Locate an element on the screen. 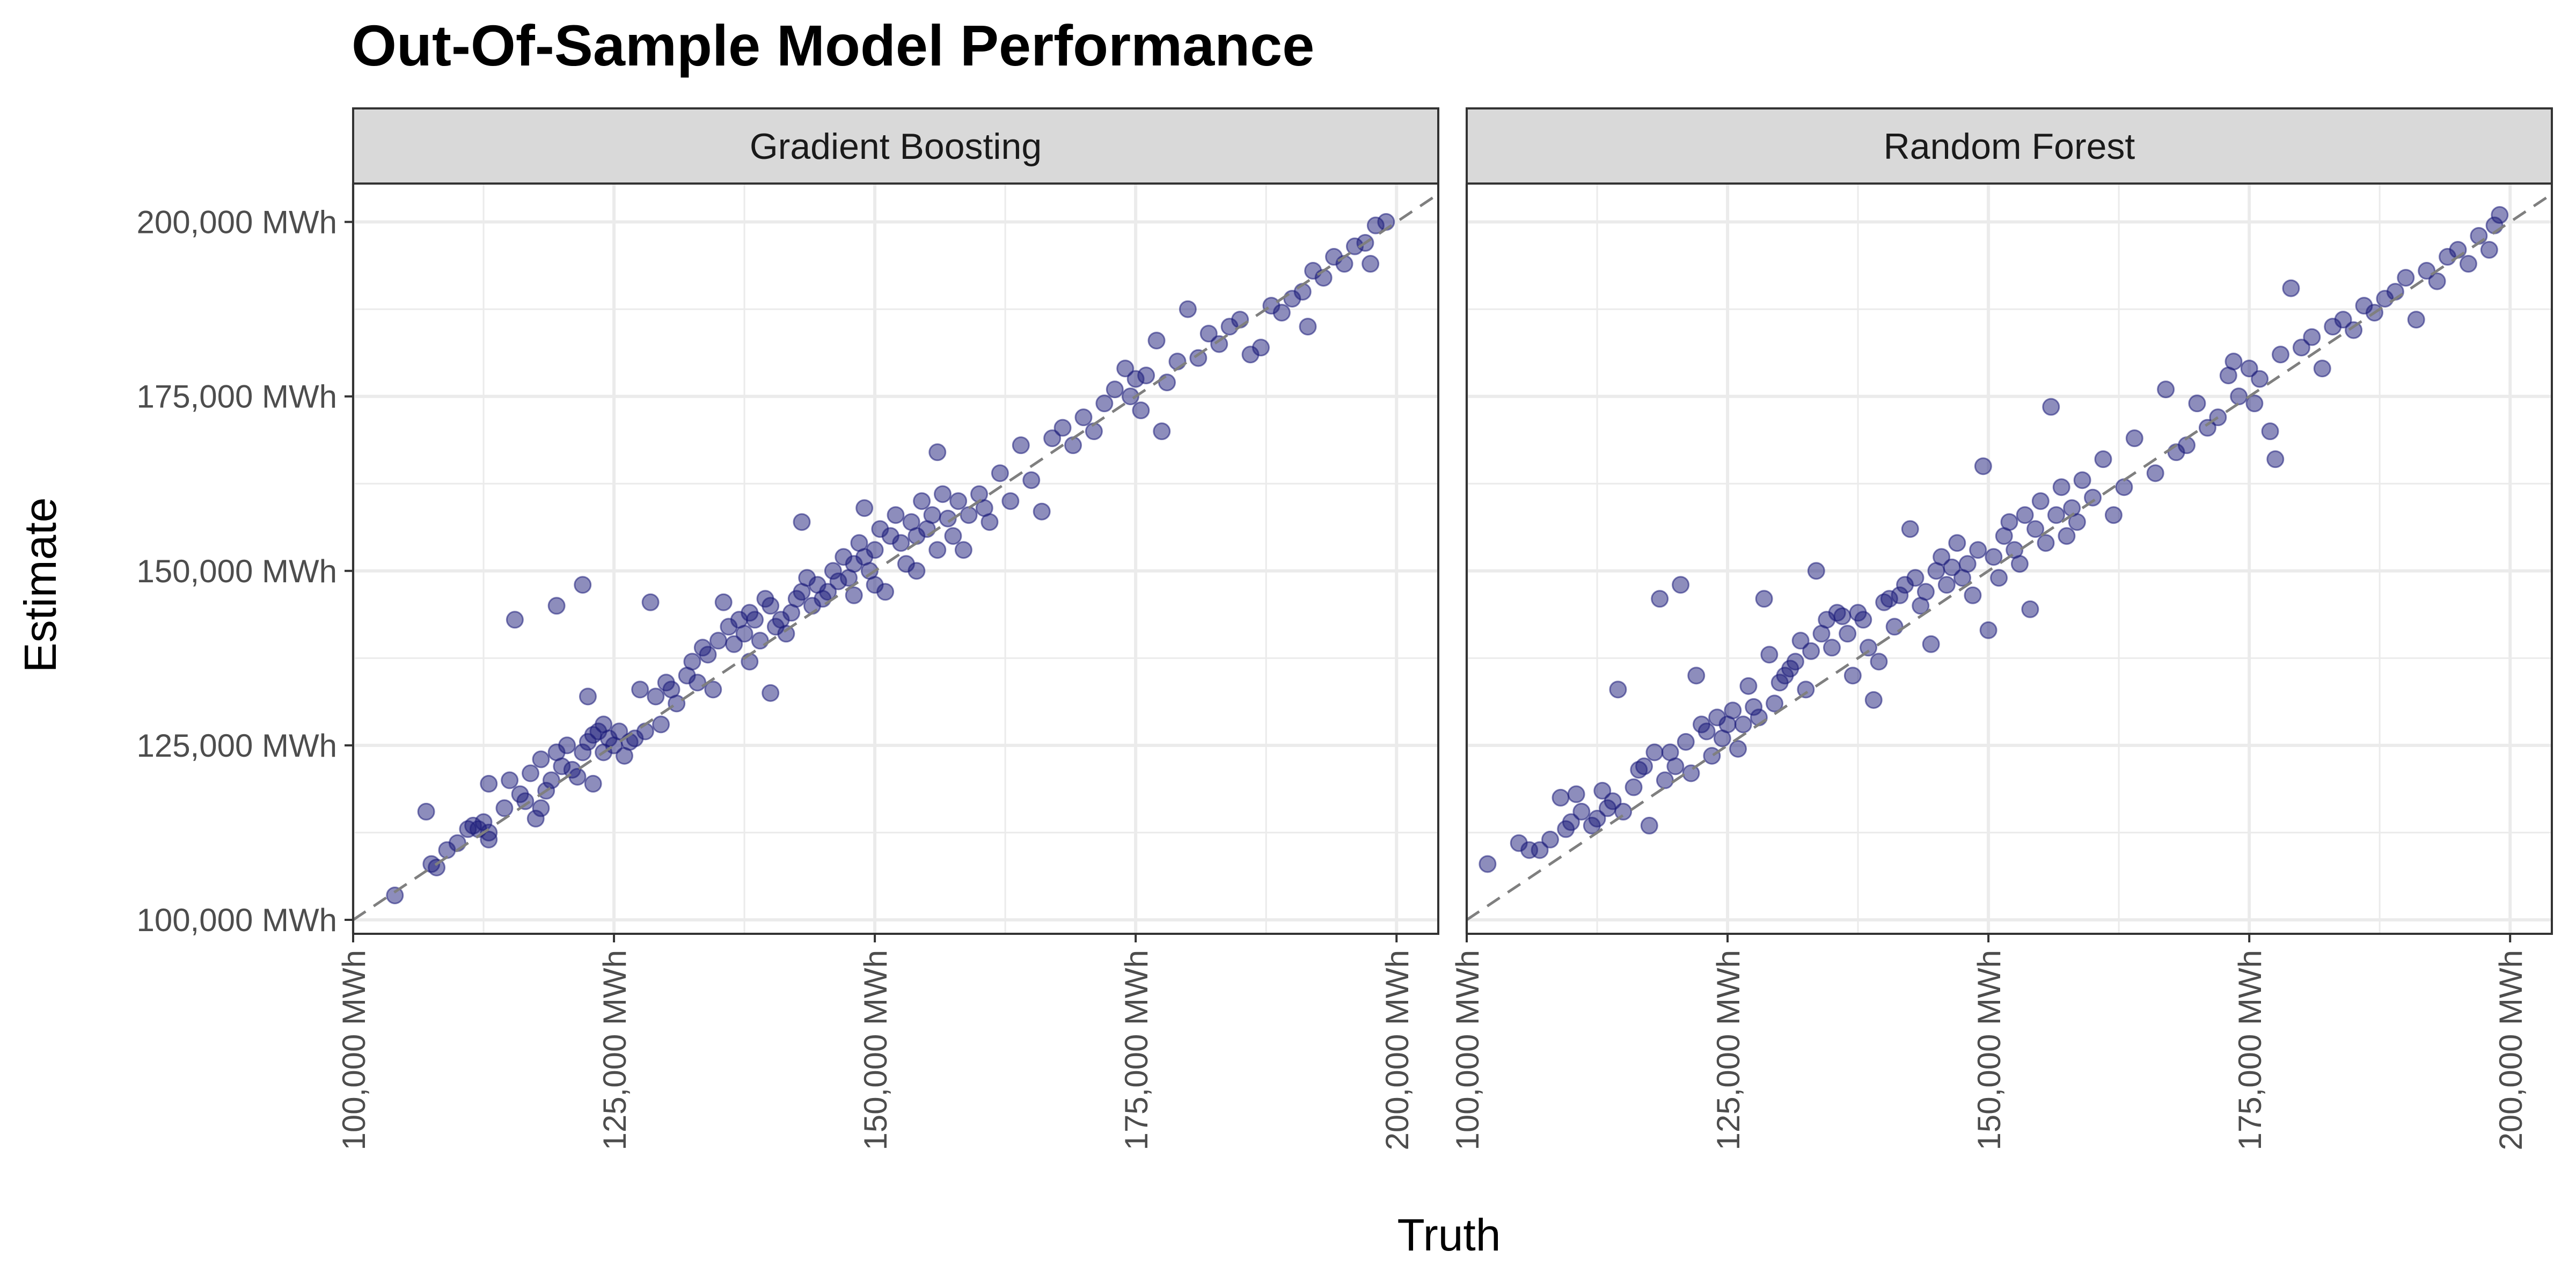 The image size is (2576, 1288). x-tick-label: 100,000 MWh is located at coordinates (1467, 1050).